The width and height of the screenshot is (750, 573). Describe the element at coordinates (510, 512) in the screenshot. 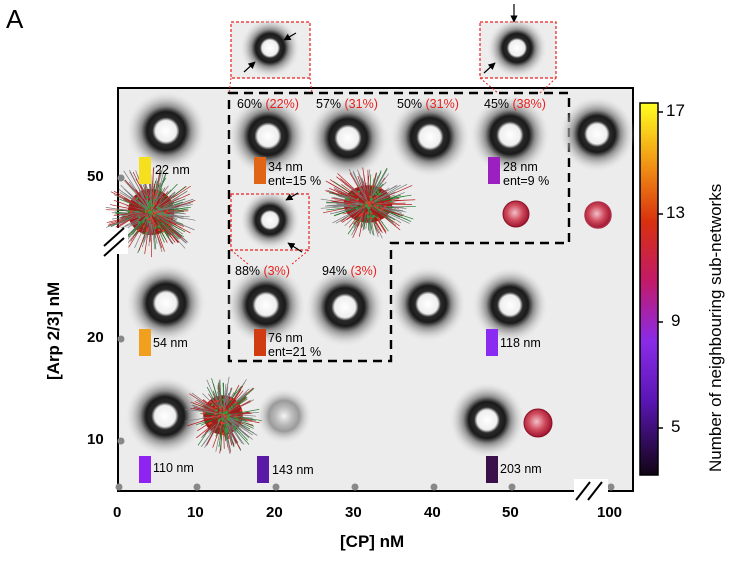

I see `x-tick: 50` at that location.